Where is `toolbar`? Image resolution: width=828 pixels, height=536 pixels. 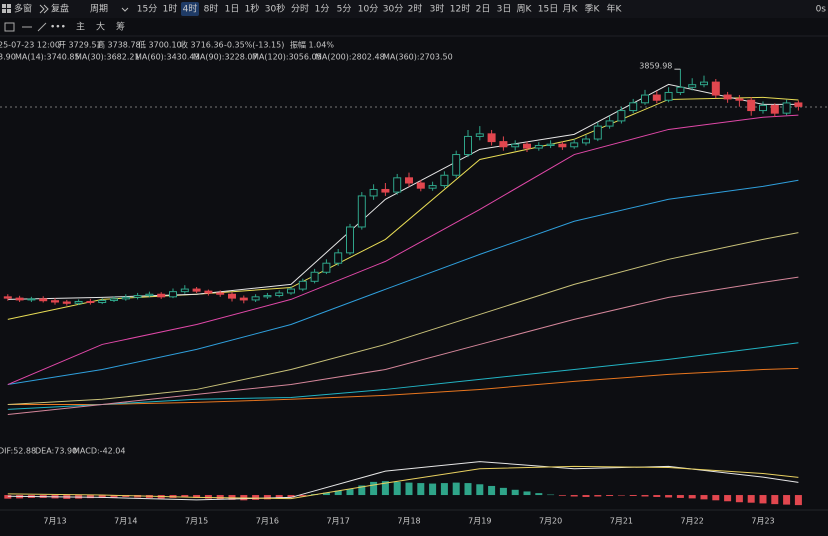
toolbar is located at coordinates (414, 9).